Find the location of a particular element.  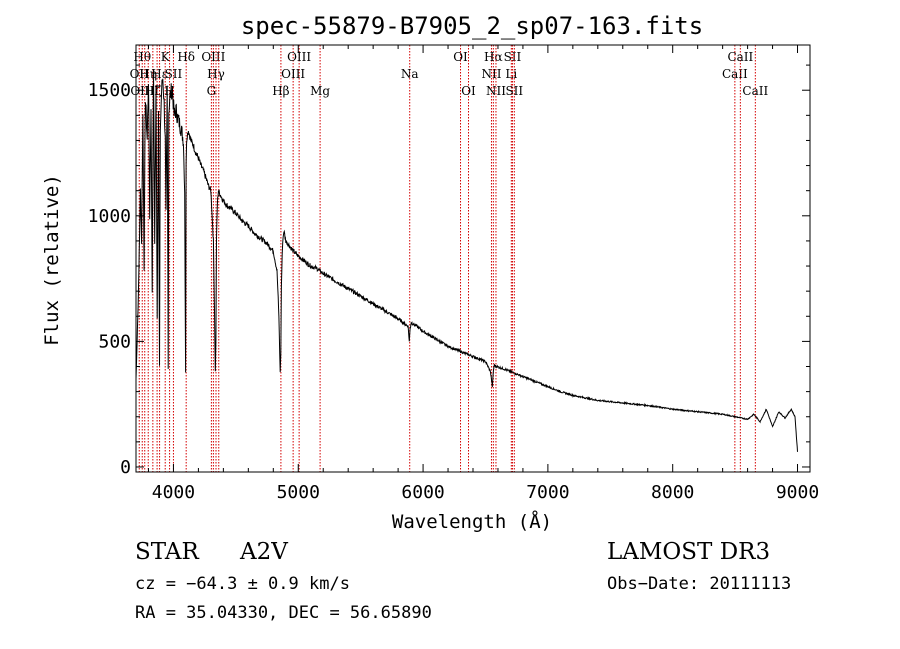

object-class: STAR is located at coordinates (167, 552).